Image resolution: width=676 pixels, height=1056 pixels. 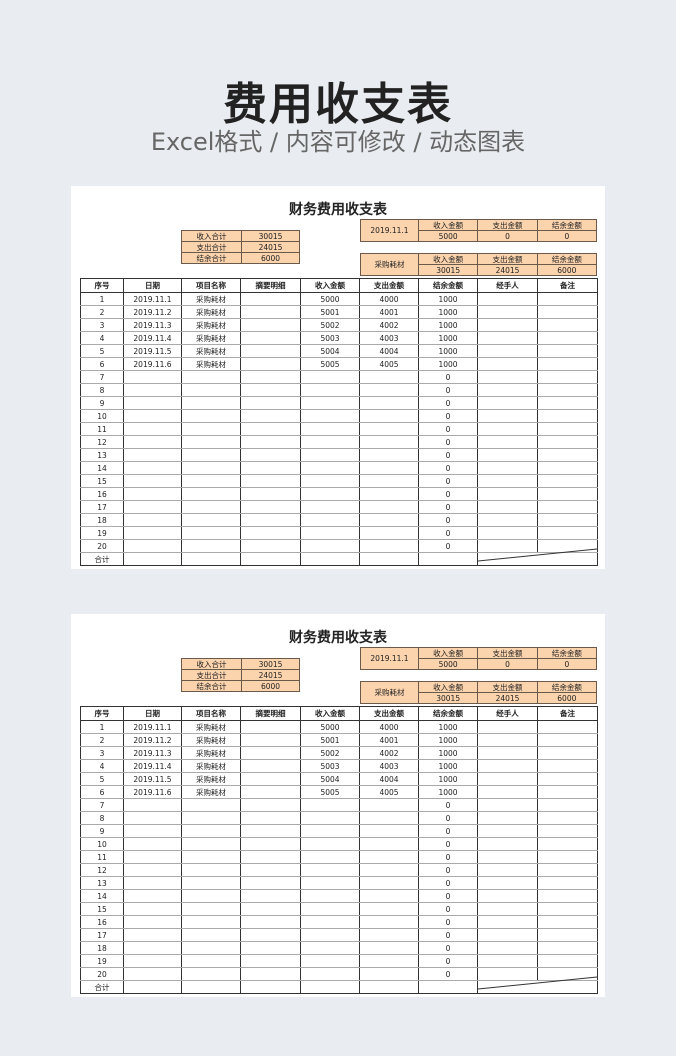 What do you see at coordinates (330, 792) in the screenshot?
I see `table-cell: 5005` at bounding box center [330, 792].